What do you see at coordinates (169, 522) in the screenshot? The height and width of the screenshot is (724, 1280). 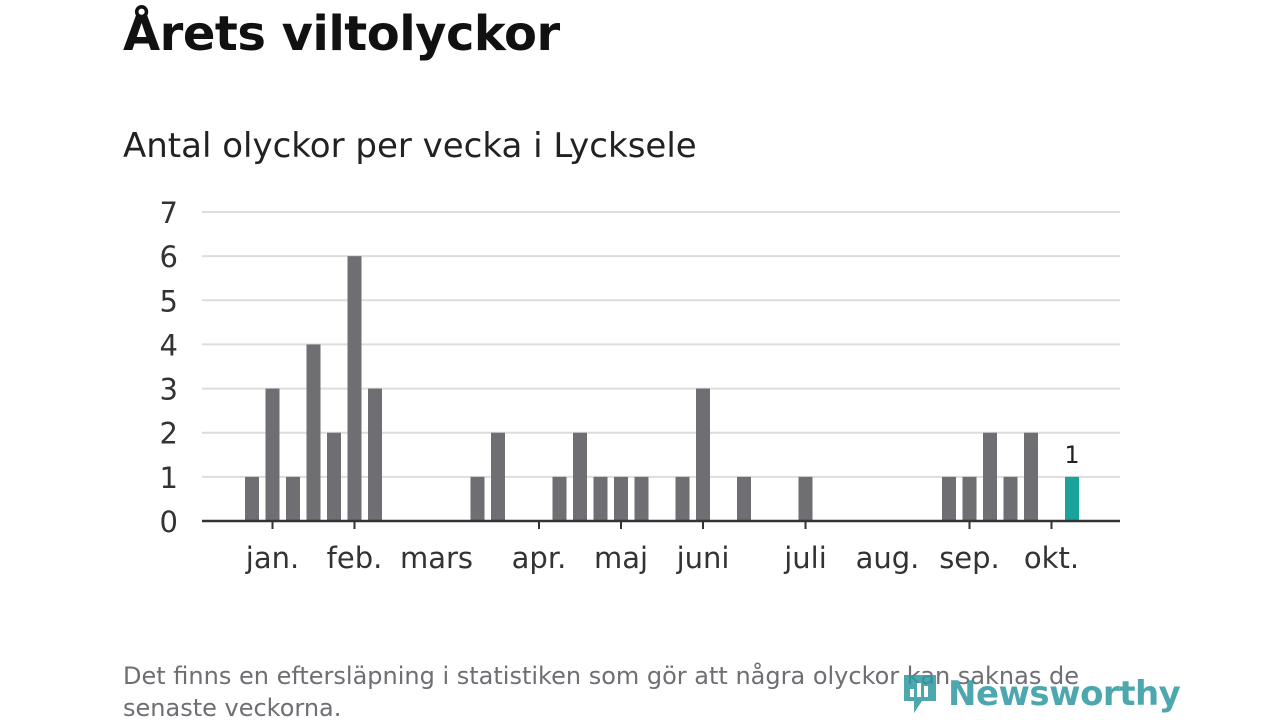 I see `y-tick-label: 0` at bounding box center [169, 522].